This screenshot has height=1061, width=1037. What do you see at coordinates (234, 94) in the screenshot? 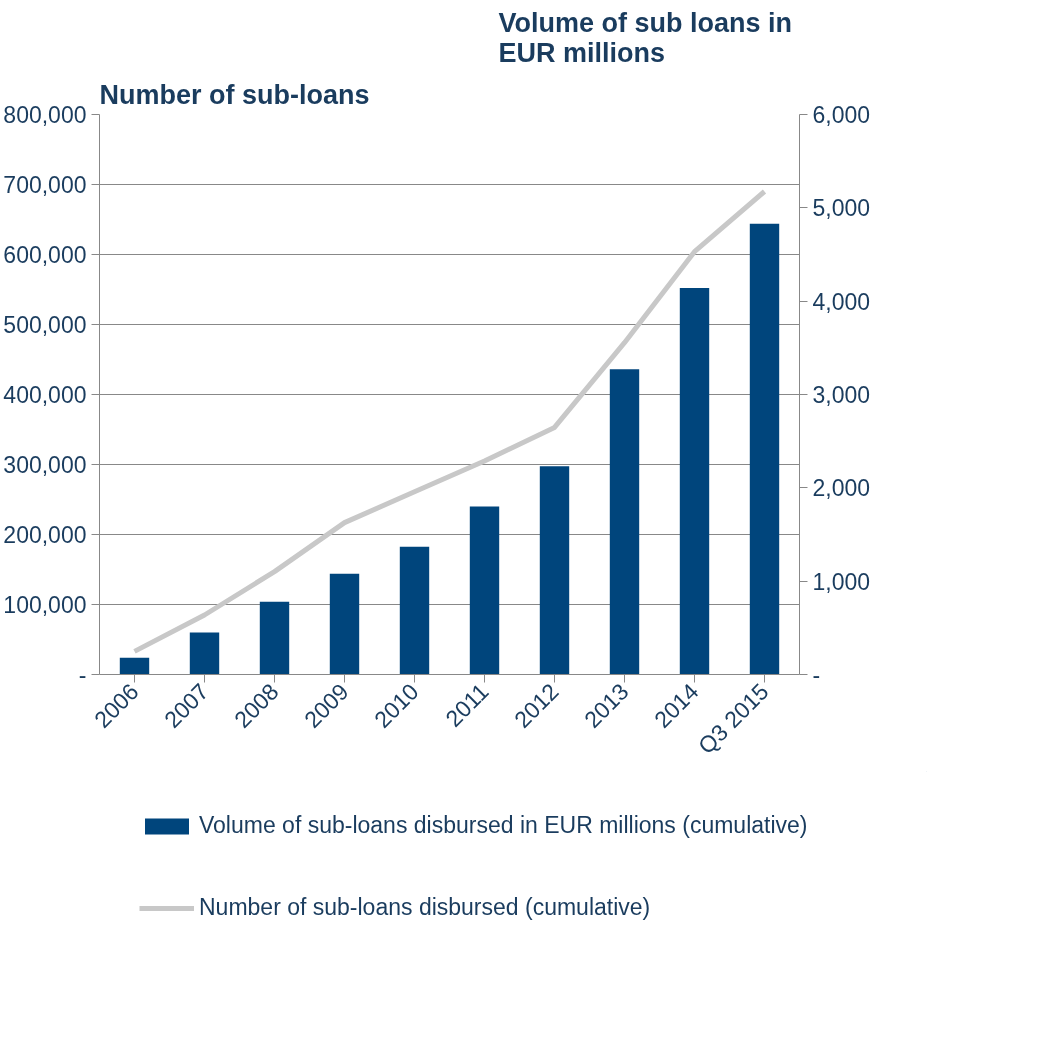
I see `y-axis-title: Number of sub-loans` at bounding box center [234, 94].